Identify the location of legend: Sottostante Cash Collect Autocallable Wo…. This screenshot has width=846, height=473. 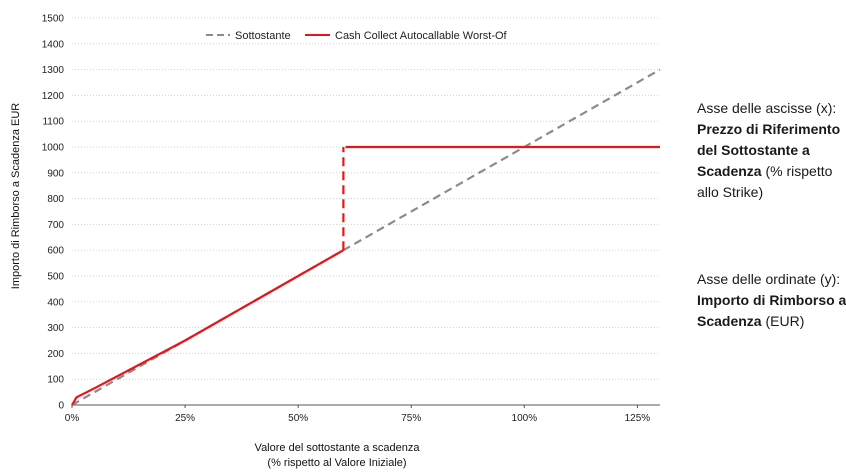
(357, 36).